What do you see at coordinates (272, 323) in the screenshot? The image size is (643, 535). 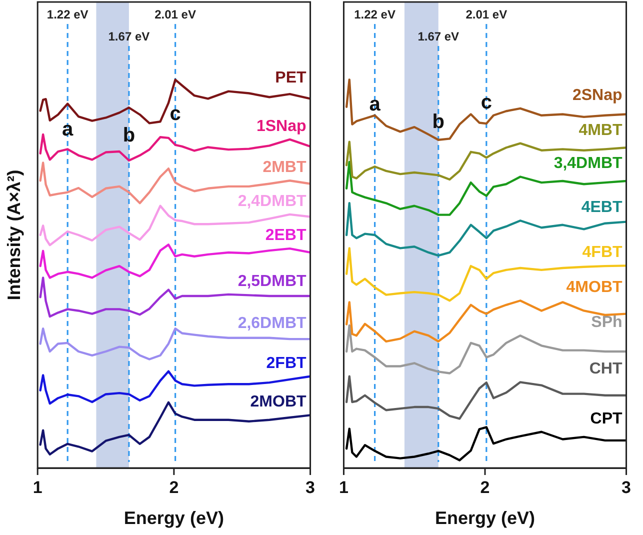 I see `series-label: 2,6DMBT` at bounding box center [272, 323].